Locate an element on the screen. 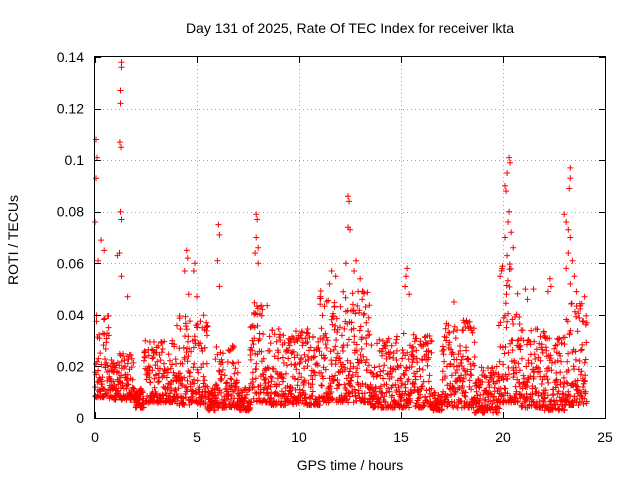  y-tick-label: 0.12 is located at coordinates (70, 109).